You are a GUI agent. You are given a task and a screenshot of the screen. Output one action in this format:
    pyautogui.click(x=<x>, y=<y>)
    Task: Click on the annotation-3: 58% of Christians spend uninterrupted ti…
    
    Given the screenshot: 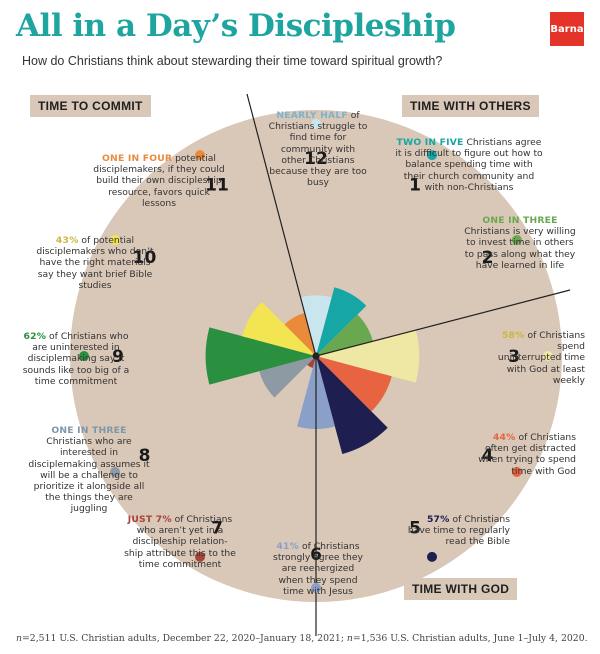 What is the action you would take?
    pyautogui.click(x=541, y=358)
    